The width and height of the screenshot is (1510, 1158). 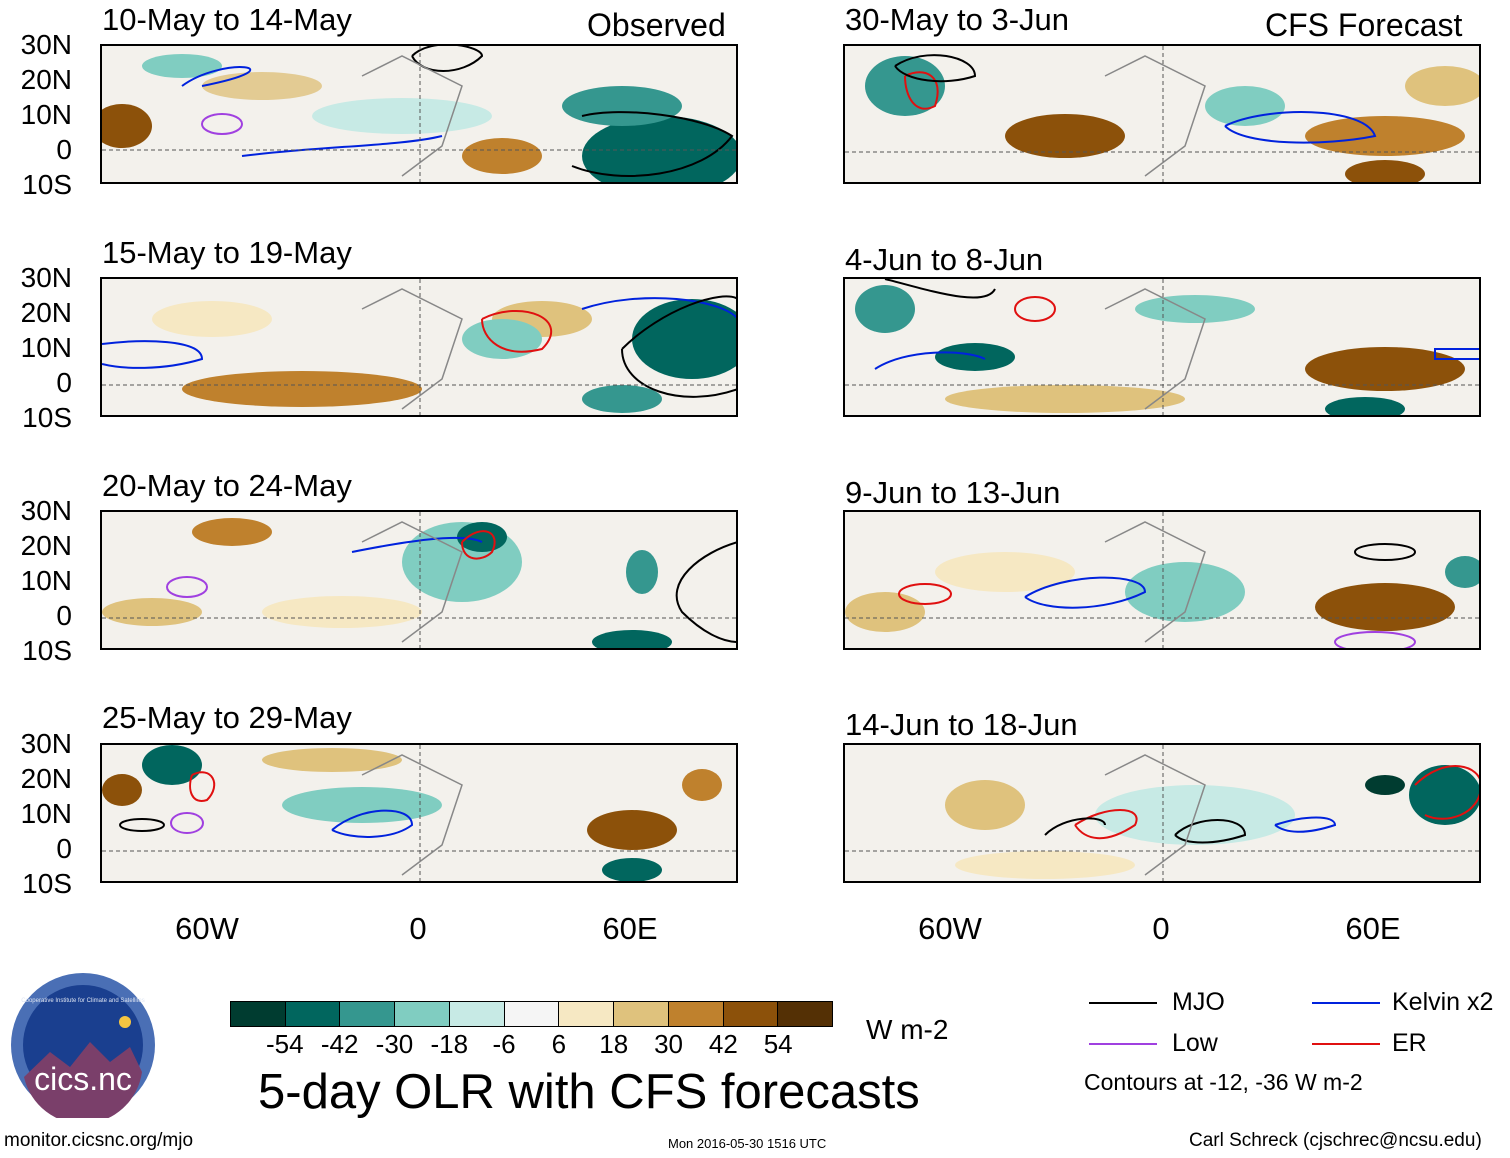 What do you see at coordinates (656, 25) in the screenshot?
I see `observed-header: Observed` at bounding box center [656, 25].